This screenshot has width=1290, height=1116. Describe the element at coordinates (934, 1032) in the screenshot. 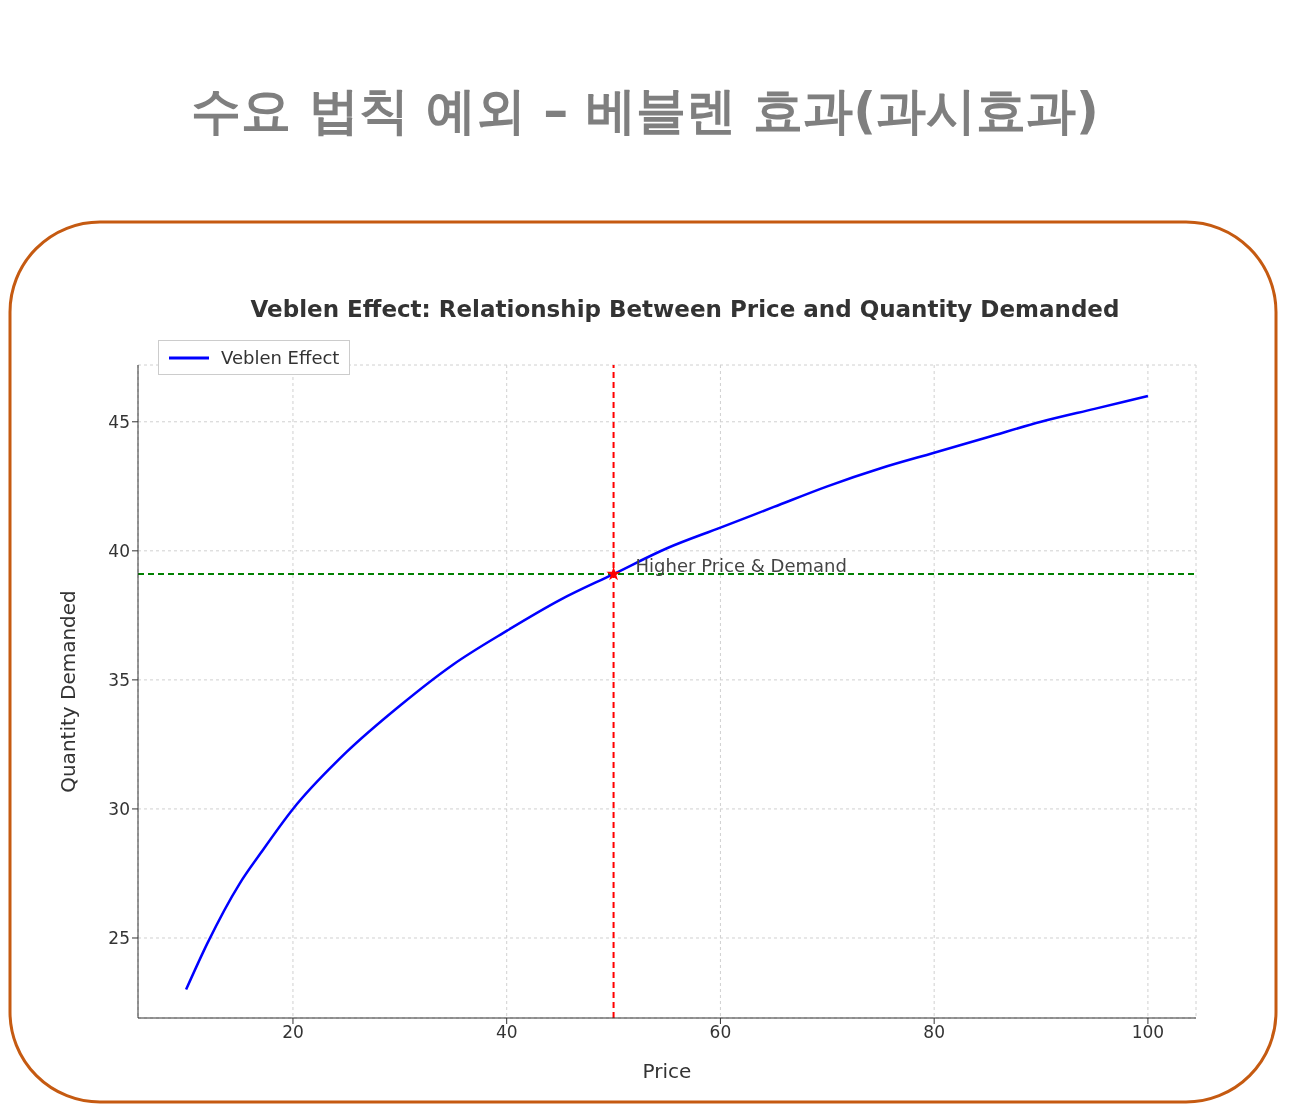

I see `x-tick-label: 80` at that location.